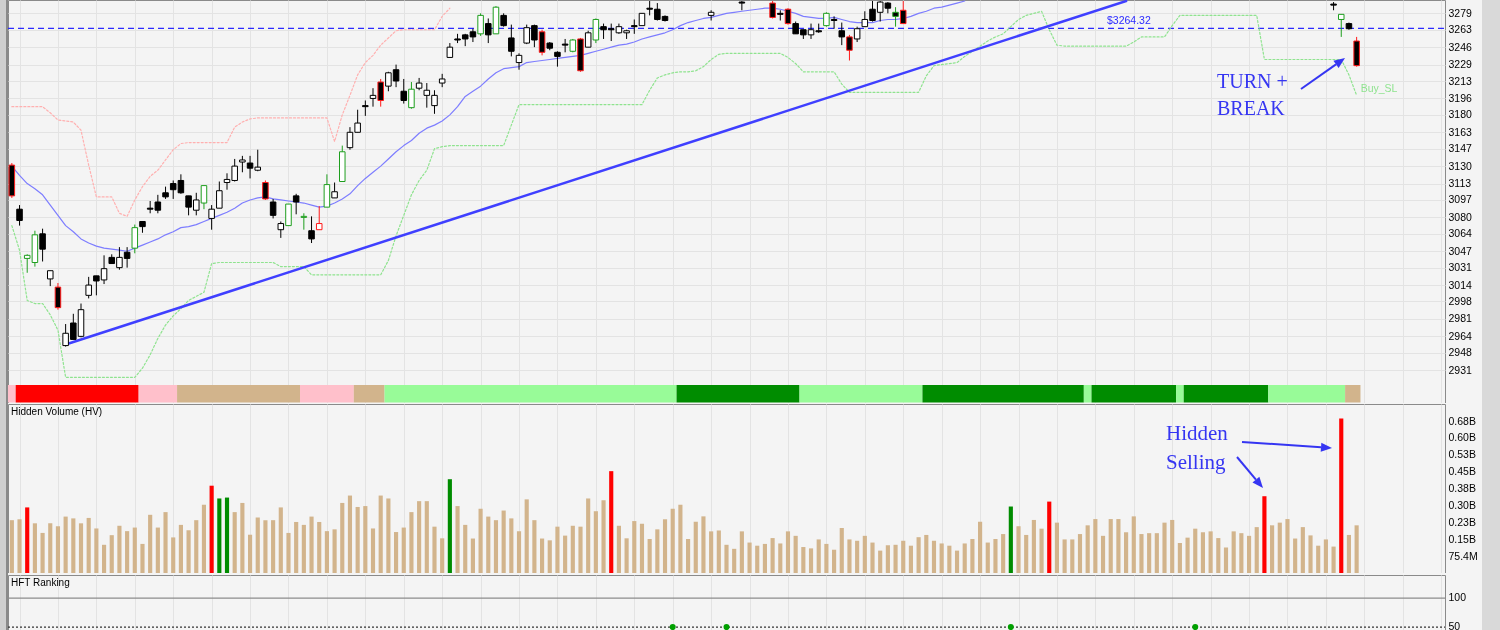  Describe the element at coordinates (1462, 504) in the screenshot. I see `y-tick-label: 0.30B` at that location.